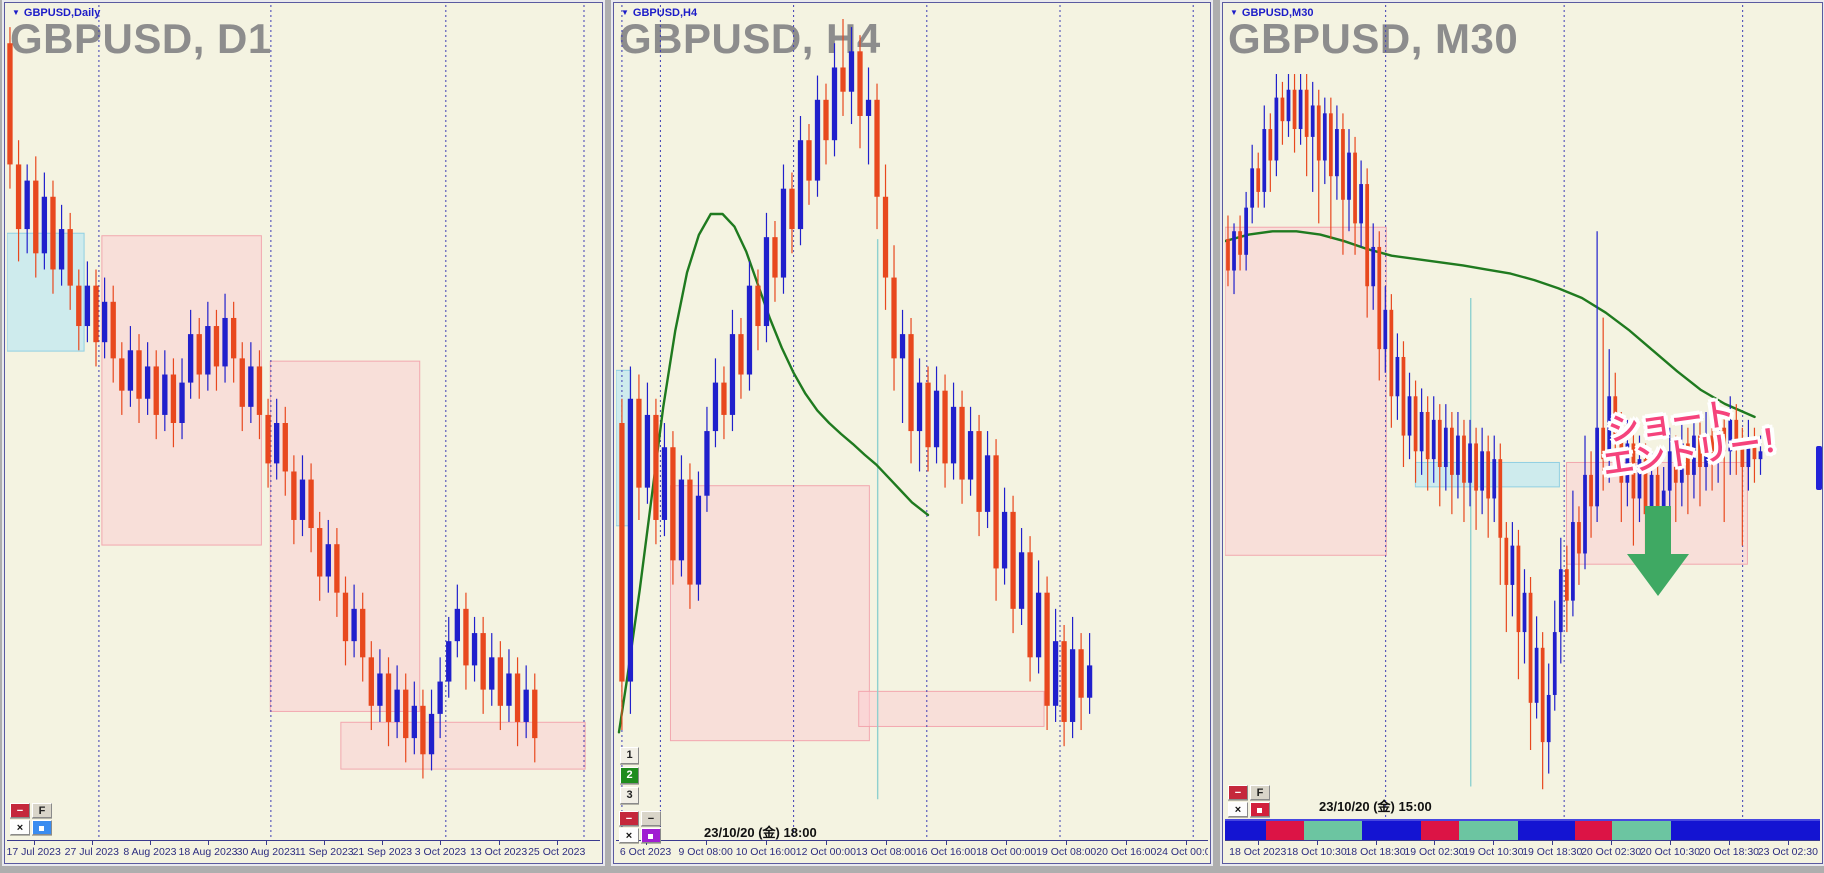  Describe the element at coordinates (629, 775) in the screenshot. I see `preset-button-2: 2` at that location.